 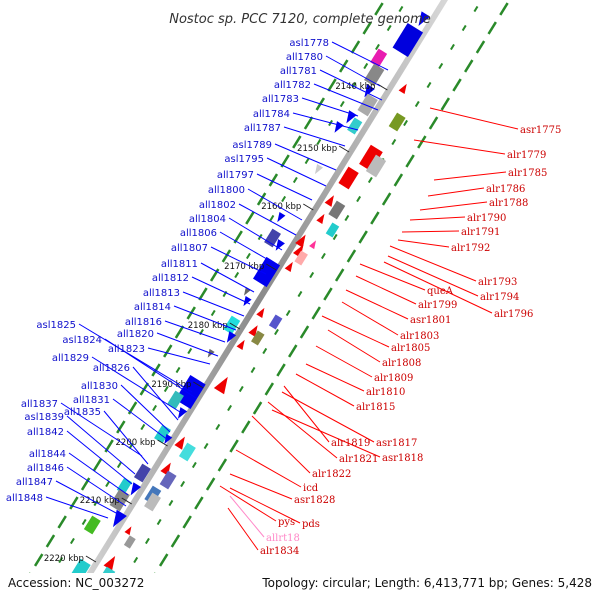 What do you see at coordinates (235, 175) in the screenshot?
I see `gene-label-all1797: all1797` at bounding box center [235, 175].